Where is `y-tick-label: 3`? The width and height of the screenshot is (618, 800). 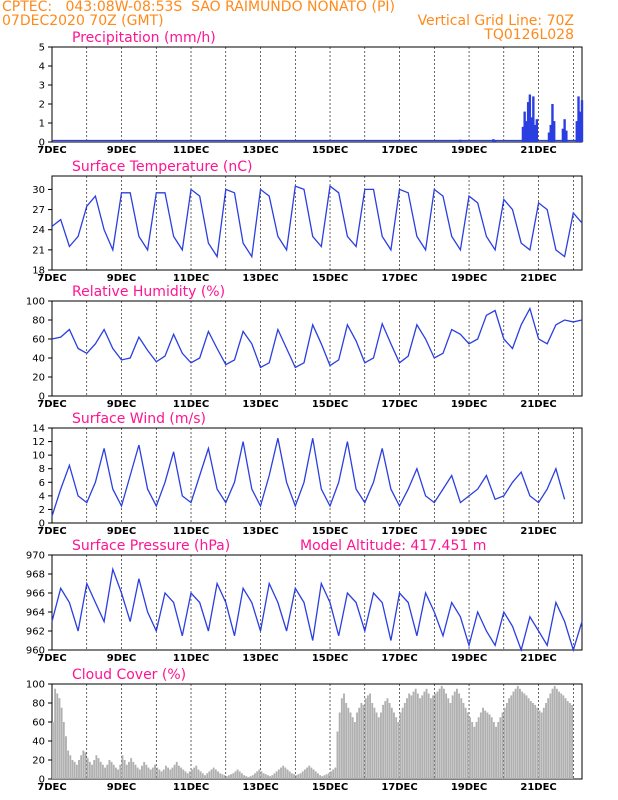
y-tick-label: 3 is located at coordinates (42, 86).